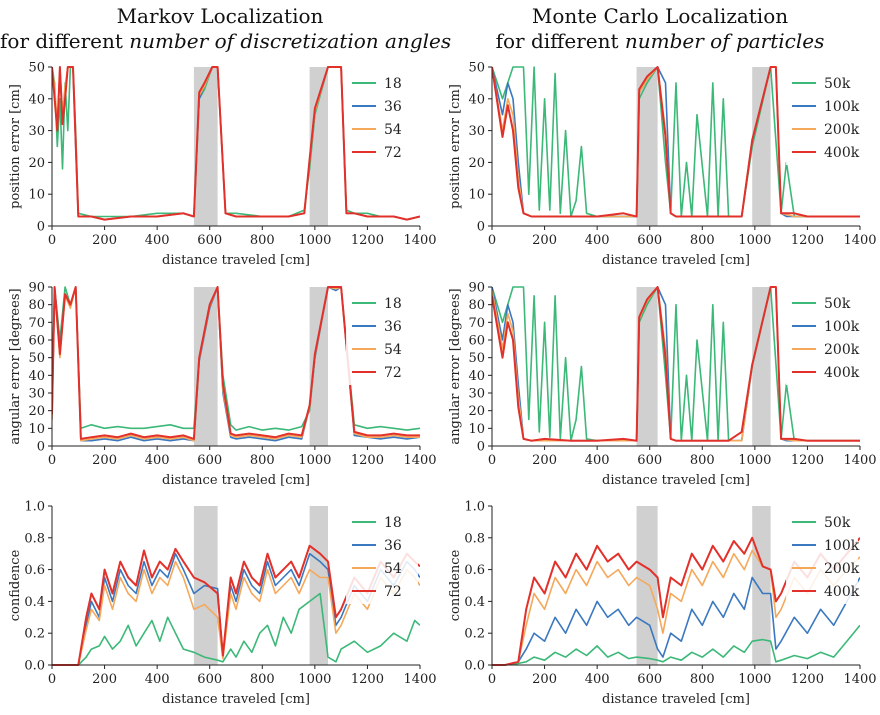 The width and height of the screenshot is (880, 715). I want to click on legend-box, so click(822, 117).